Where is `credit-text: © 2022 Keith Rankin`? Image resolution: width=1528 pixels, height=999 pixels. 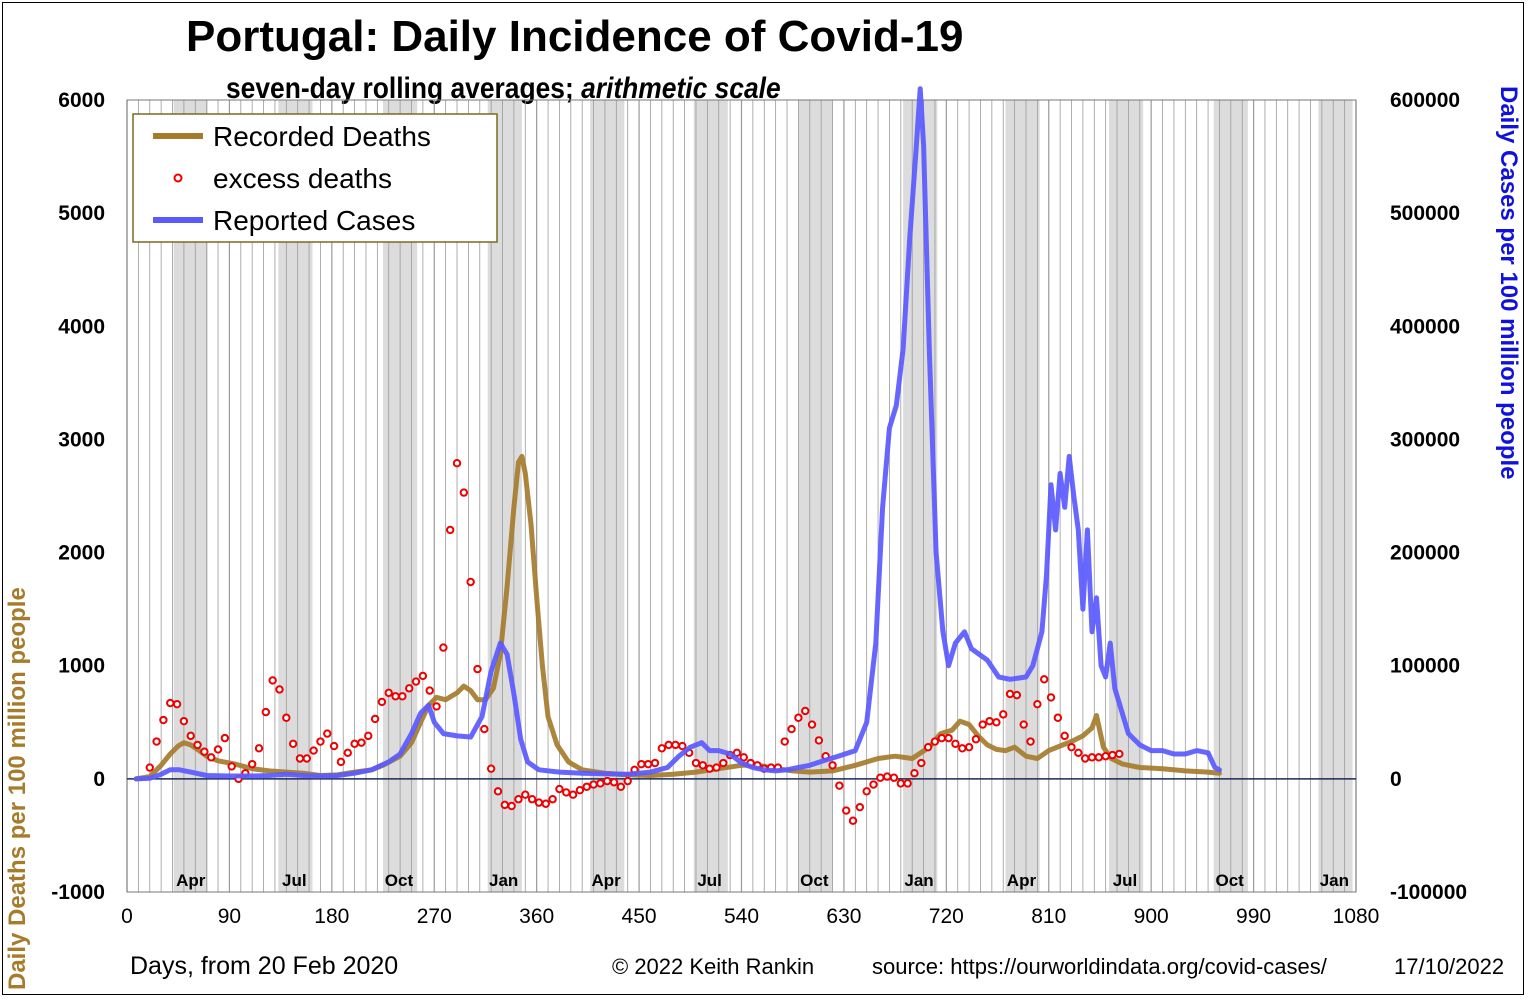
credit-text: © 2022 Keith Rankin is located at coordinates (713, 966).